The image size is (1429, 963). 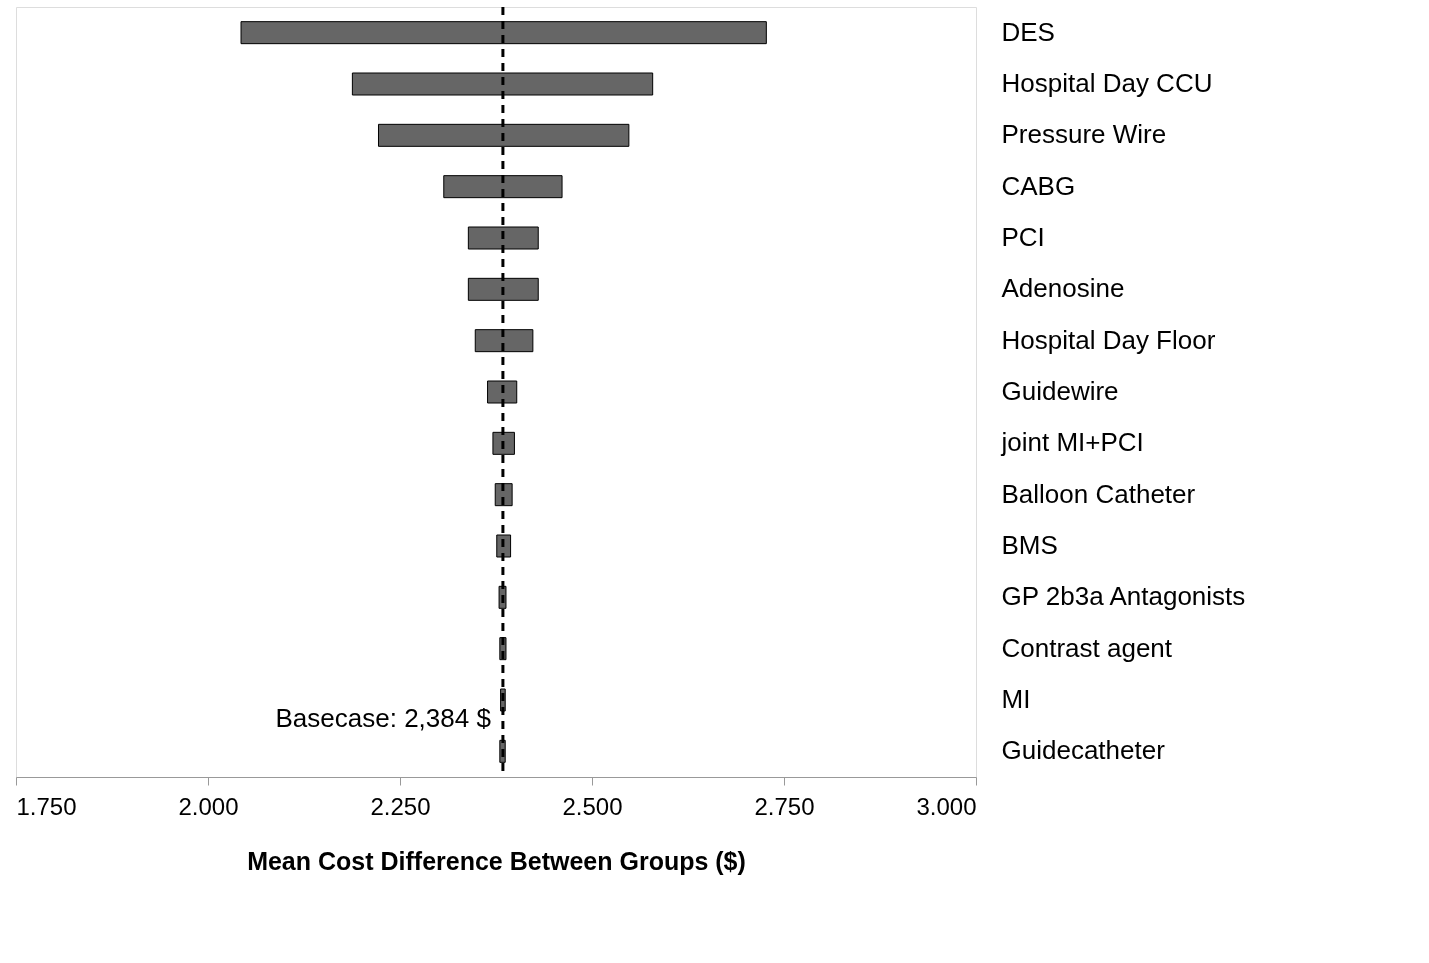 I want to click on y-tick-label: CABG, so click(x=1038, y=185).